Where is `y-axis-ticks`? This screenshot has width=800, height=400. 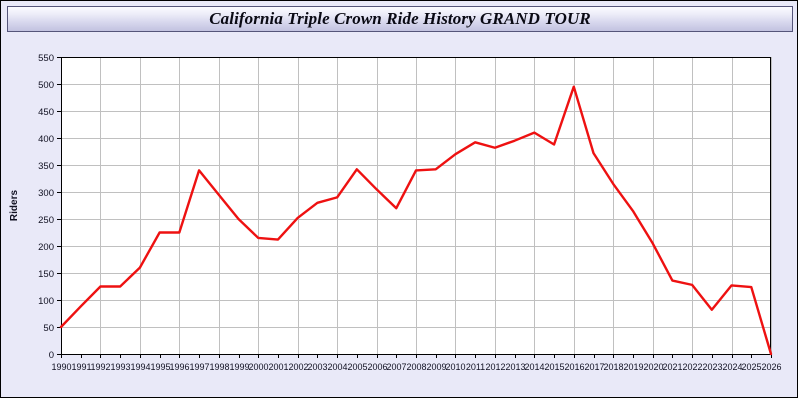 y-axis-ticks is located at coordinates (59, 206).